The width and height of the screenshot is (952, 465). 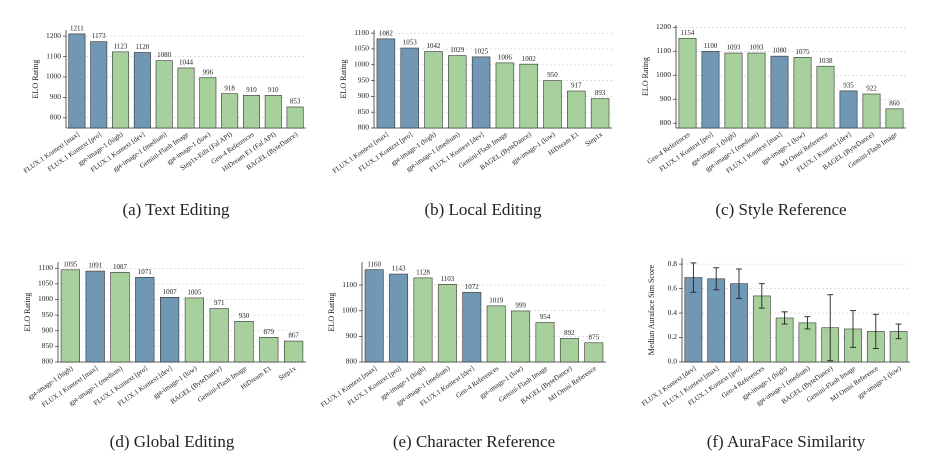 What do you see at coordinates (70, 264) in the screenshot?
I see `value-label: 1095` at bounding box center [70, 264].